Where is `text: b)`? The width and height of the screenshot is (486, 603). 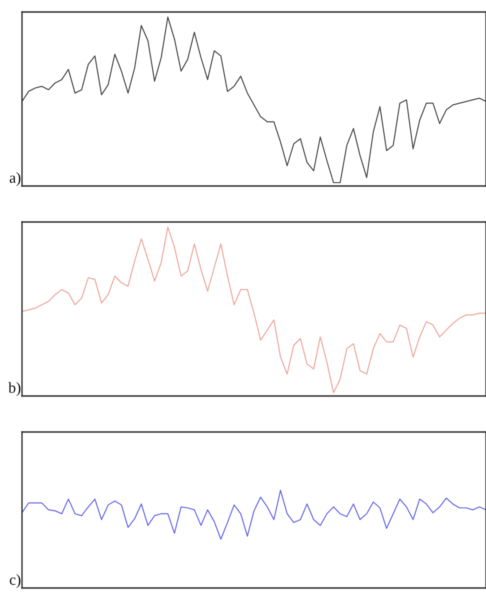
text: b) is located at coordinates (14, 389).